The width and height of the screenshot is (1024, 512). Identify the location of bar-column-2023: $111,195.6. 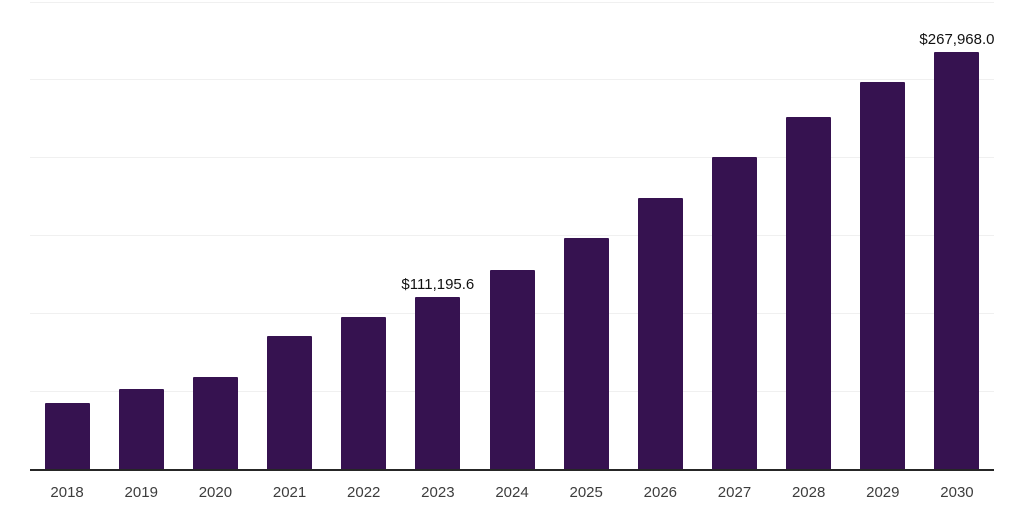
(438, 236).